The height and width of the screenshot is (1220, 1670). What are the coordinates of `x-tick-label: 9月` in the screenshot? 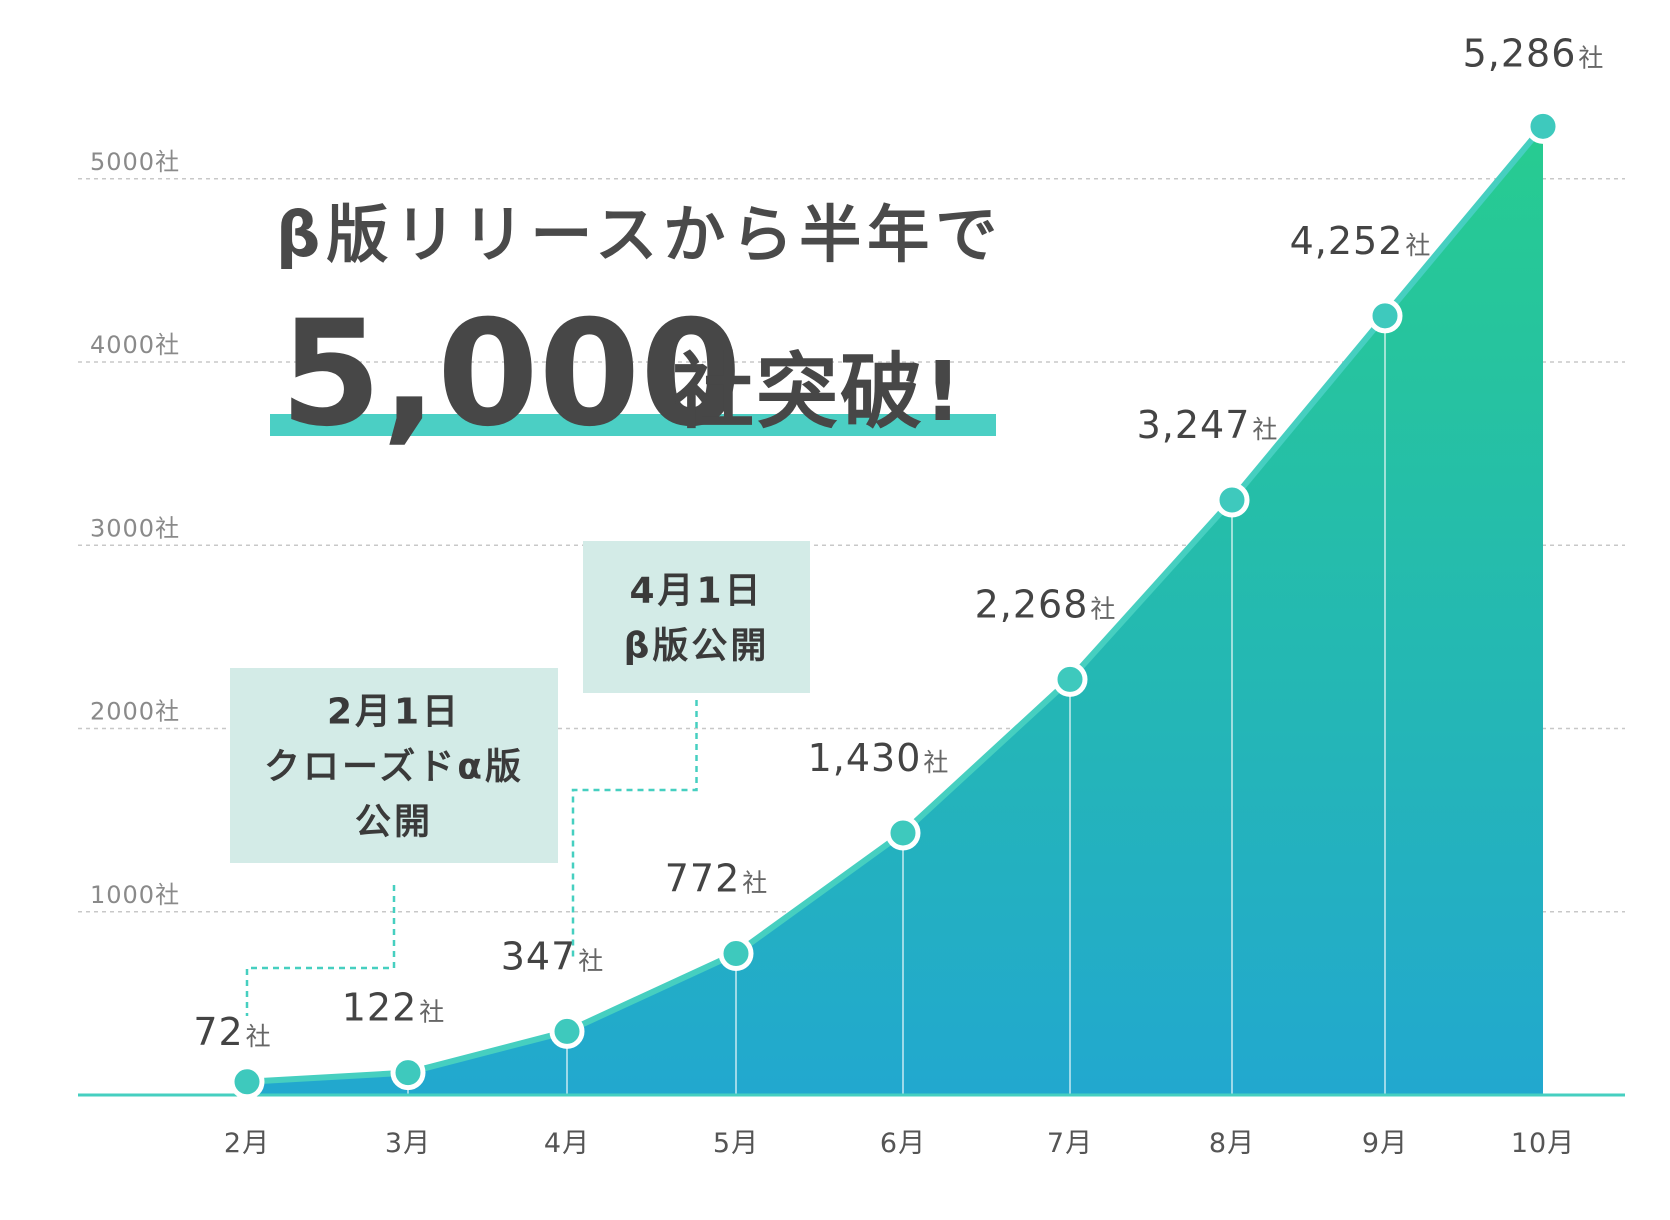 It's located at (1385, 1143).